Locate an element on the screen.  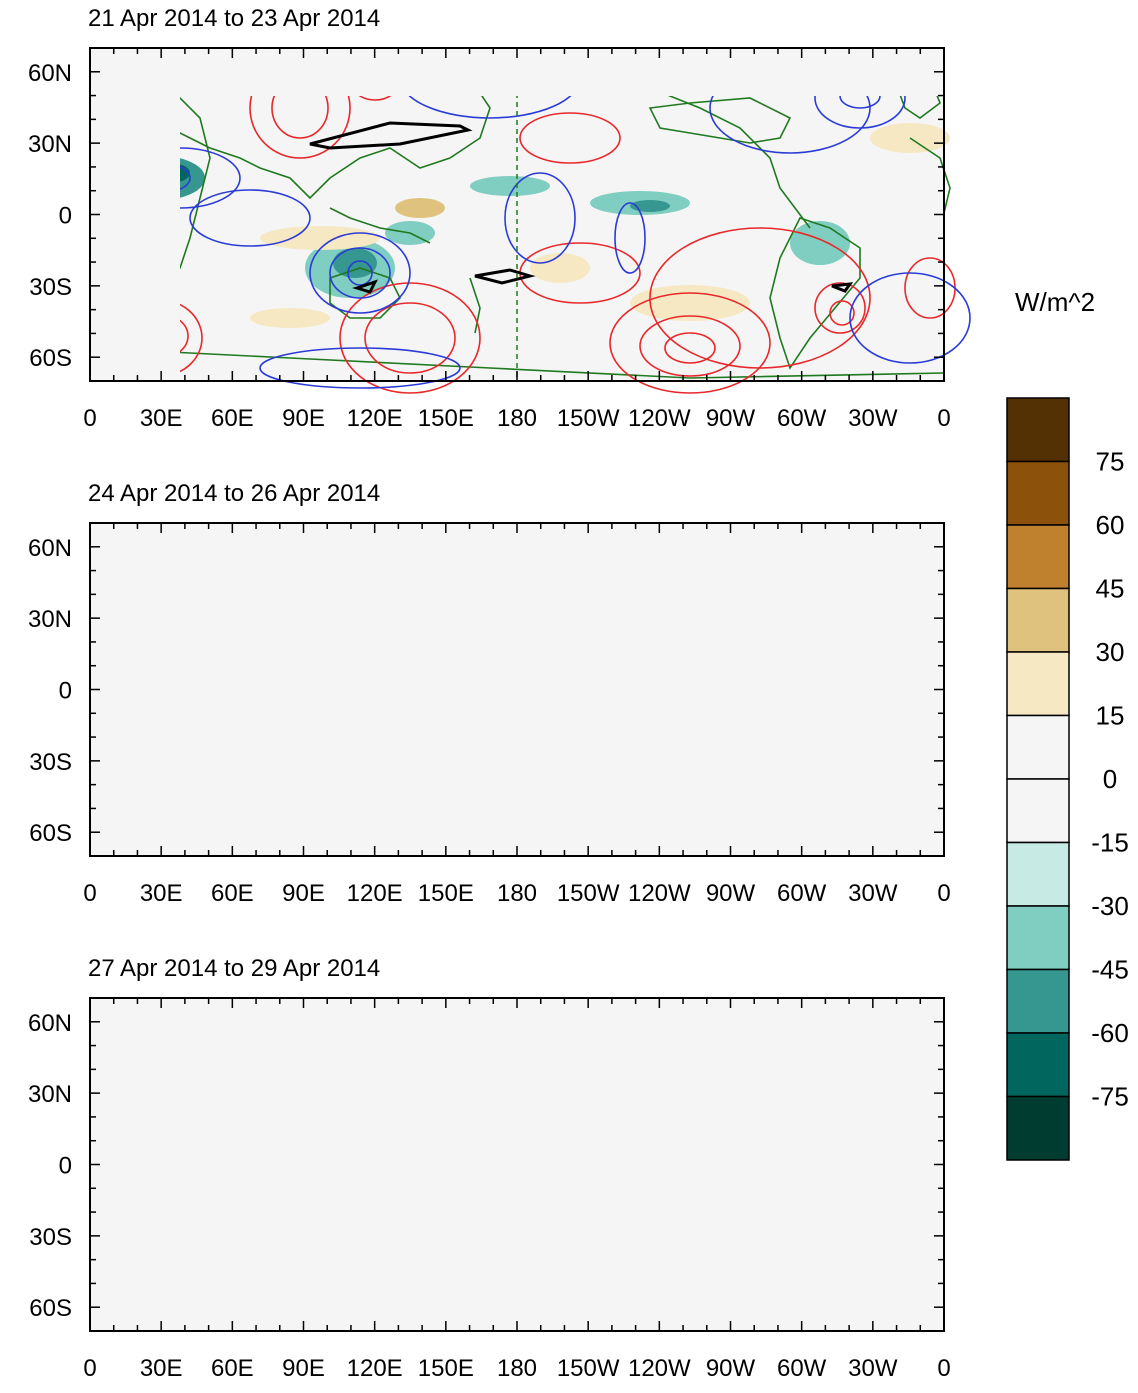
panel-title: 21 Apr 2014 to 23 Apr 2014 is located at coordinates (234, 18).